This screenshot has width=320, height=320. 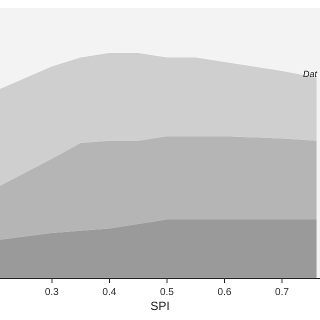 I want to click on x-axis-title: SPI, so click(x=160, y=305).